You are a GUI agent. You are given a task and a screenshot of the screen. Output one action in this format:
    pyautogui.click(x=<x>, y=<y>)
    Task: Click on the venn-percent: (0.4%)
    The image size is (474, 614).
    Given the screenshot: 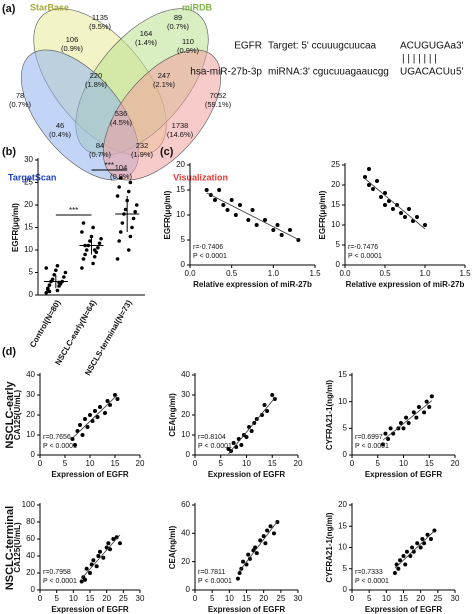 What is the action you would take?
    pyautogui.click(x=60, y=134)
    